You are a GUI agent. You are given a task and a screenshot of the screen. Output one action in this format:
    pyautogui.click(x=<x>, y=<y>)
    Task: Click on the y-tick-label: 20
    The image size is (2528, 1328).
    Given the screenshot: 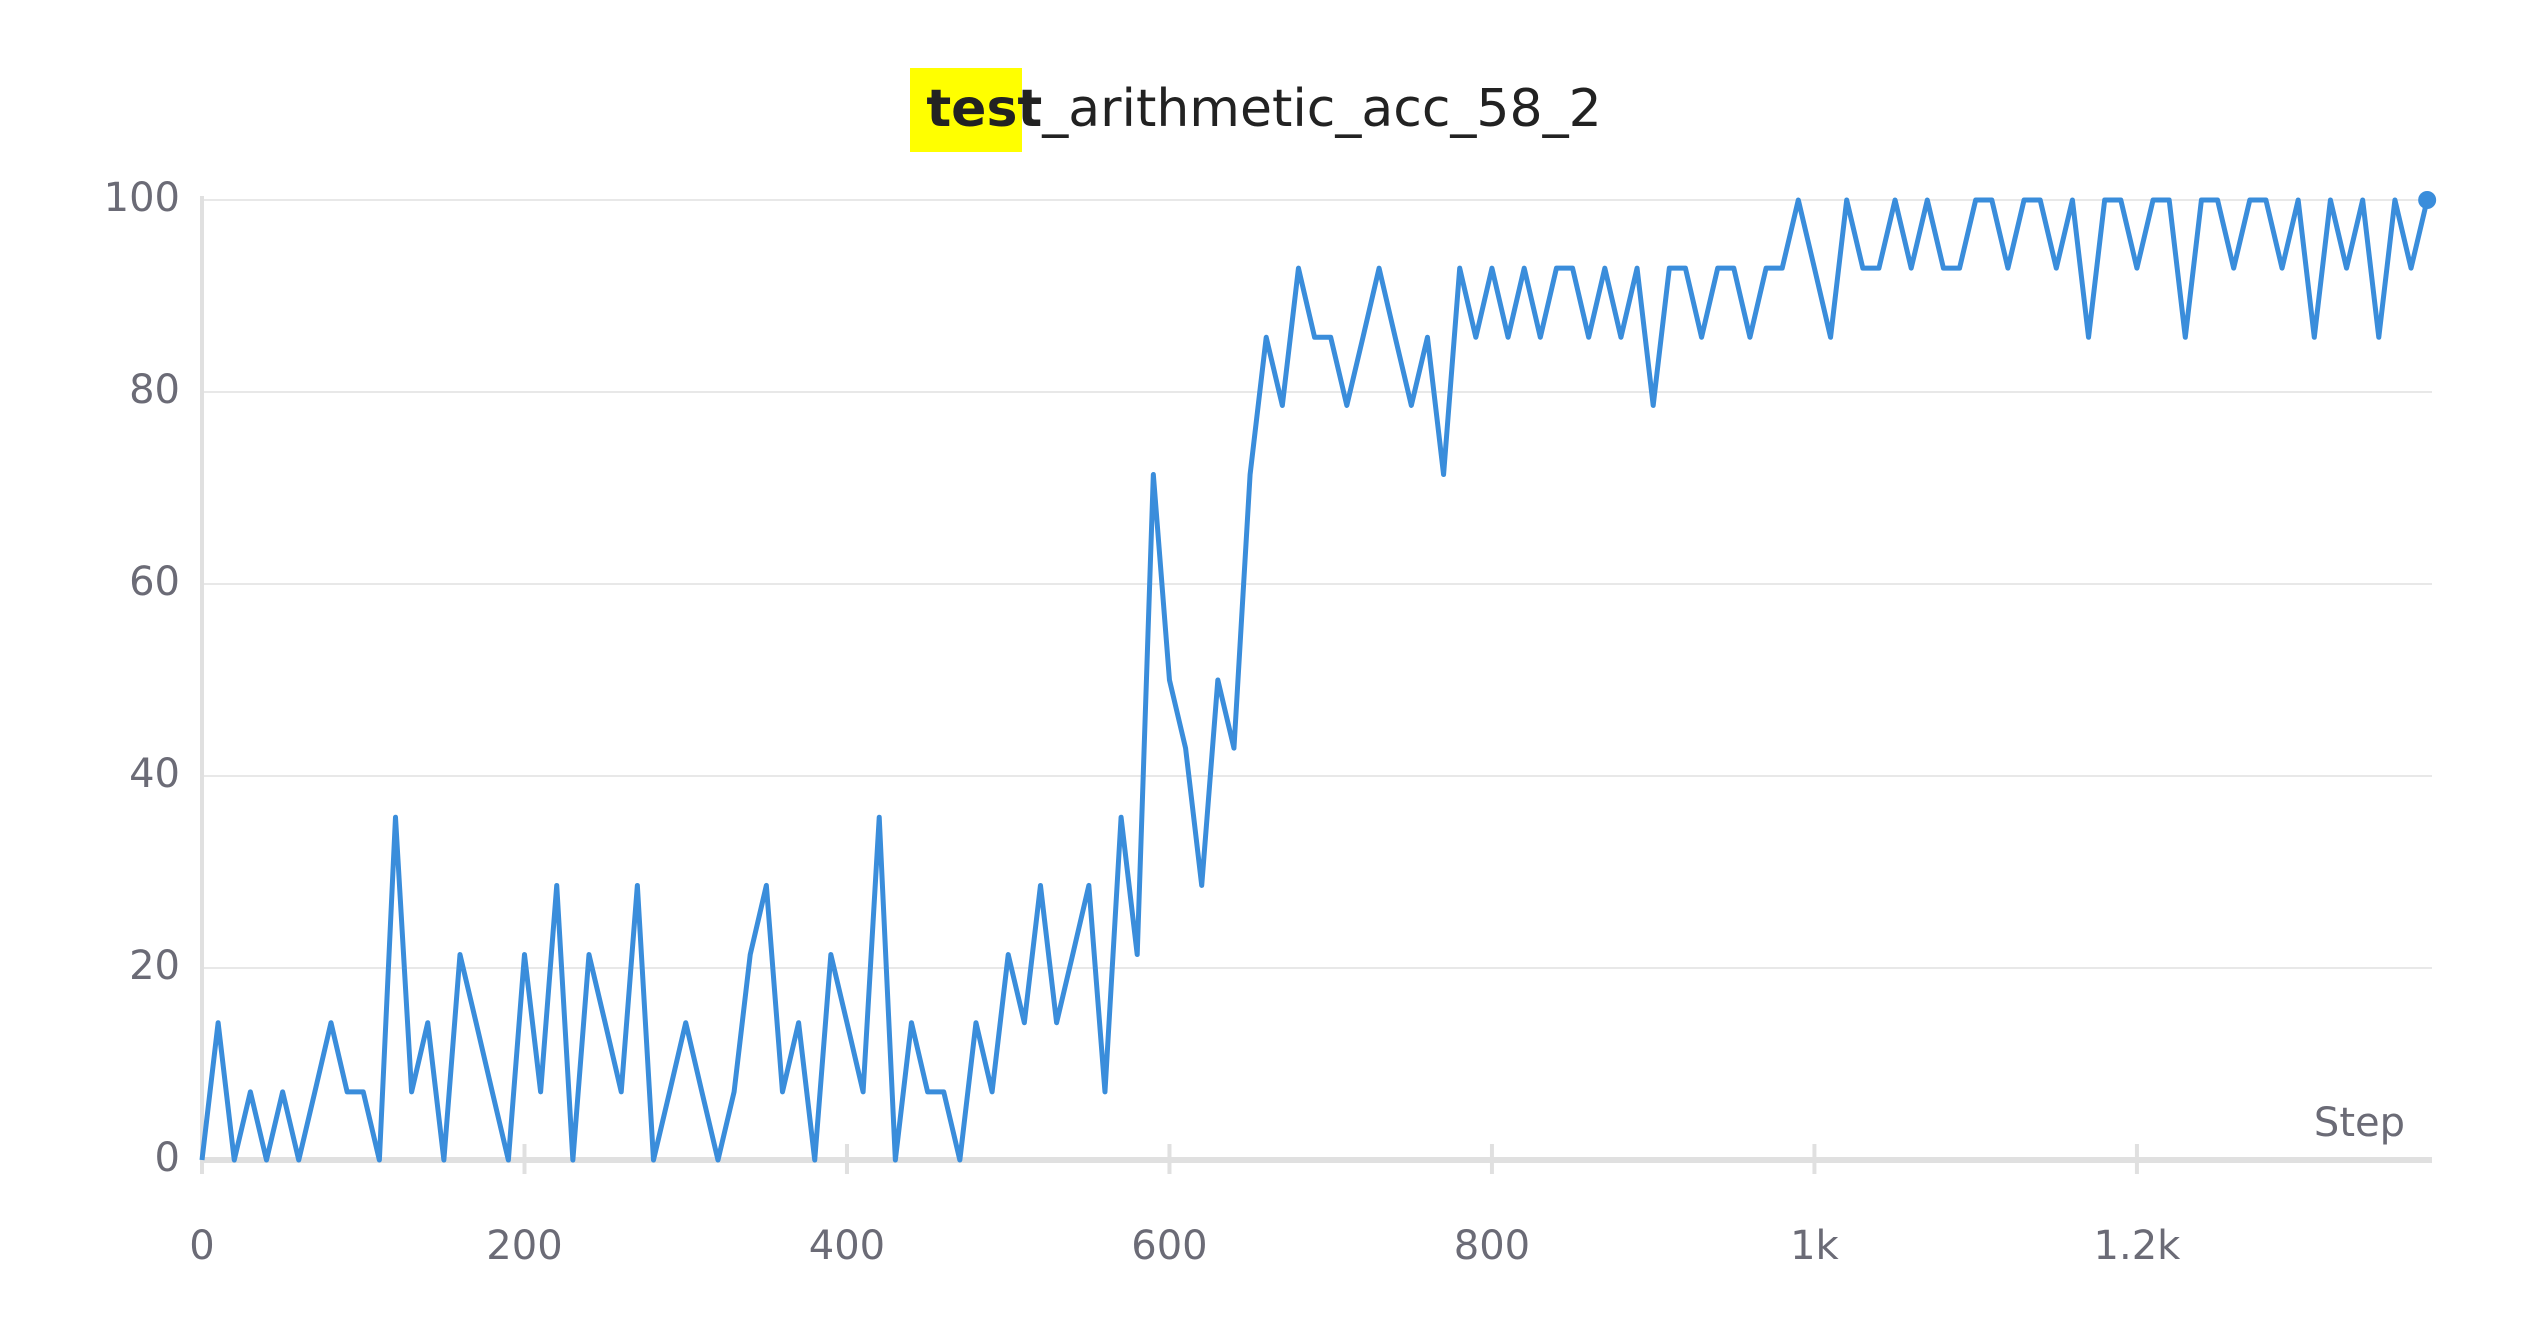 What is the action you would take?
    pyautogui.click(x=154, y=966)
    